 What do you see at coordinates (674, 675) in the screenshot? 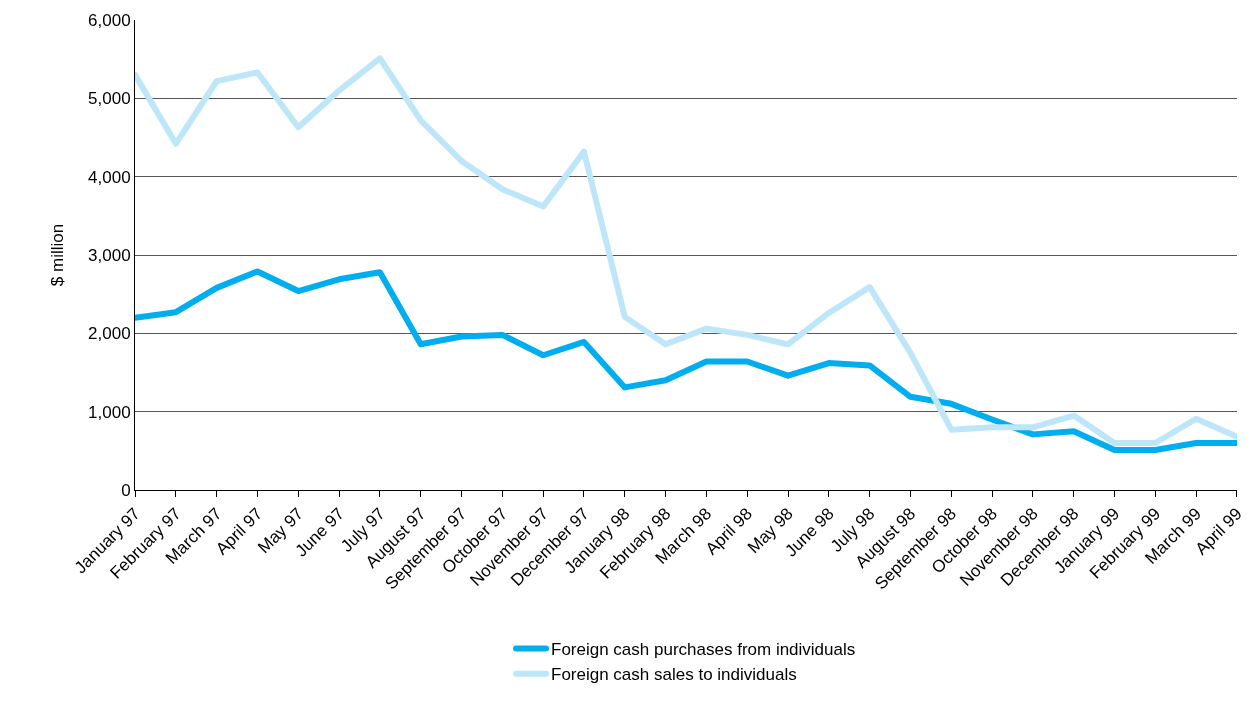
I see `legend-label: Foreign cash sales to individuals` at bounding box center [674, 675].